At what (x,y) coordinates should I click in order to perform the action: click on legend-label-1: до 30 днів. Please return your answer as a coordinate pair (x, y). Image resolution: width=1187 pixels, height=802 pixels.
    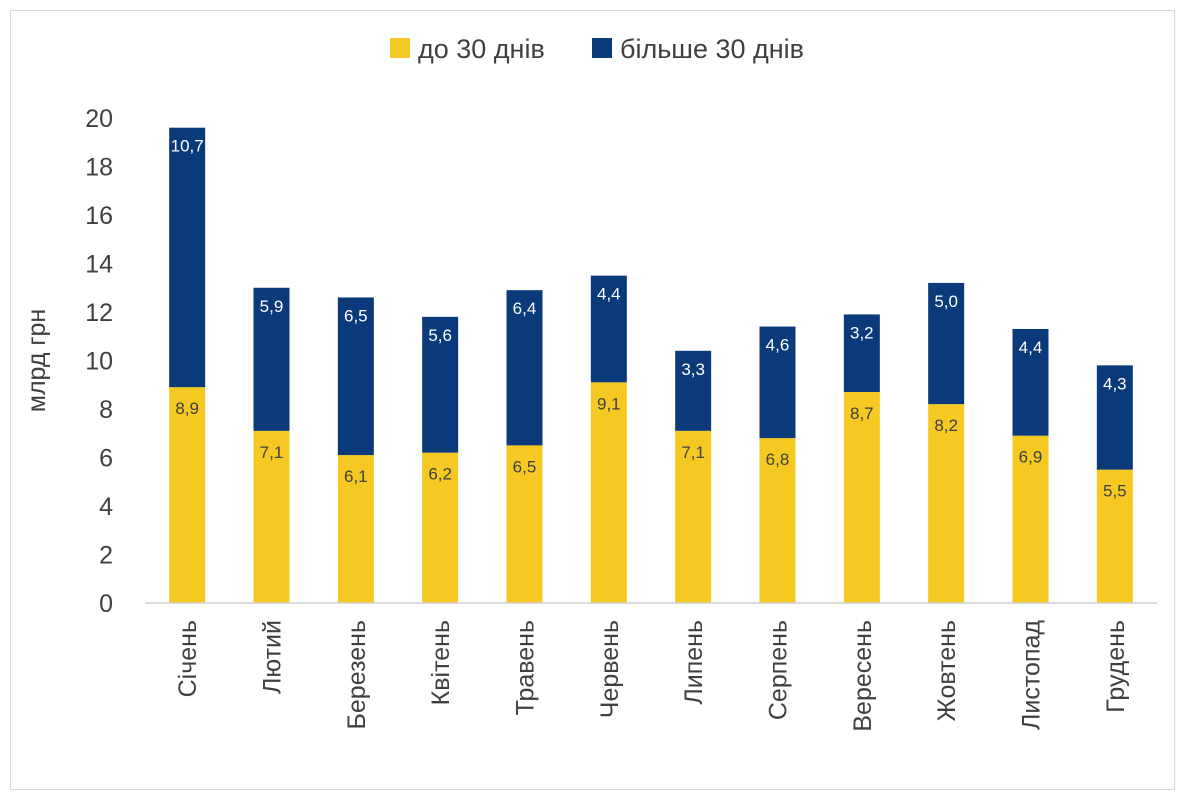
    Looking at the image, I should click on (481, 49).